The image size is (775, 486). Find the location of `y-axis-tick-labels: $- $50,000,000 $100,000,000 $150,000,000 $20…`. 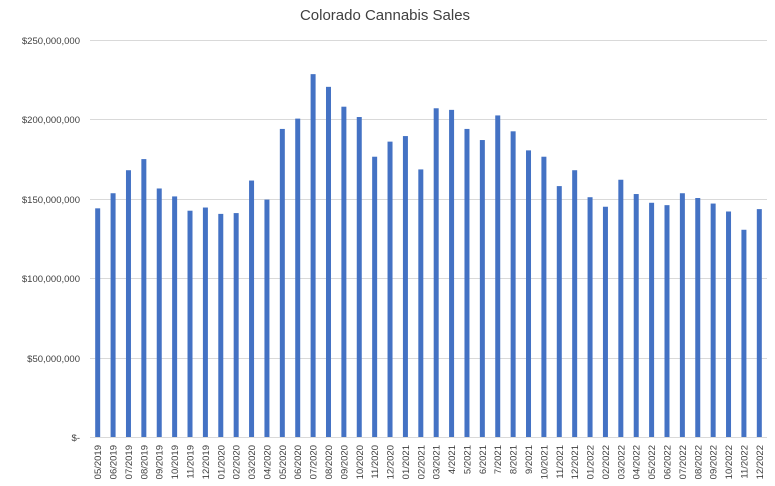

y-axis-tick-labels: $- $50,000,000 $100,000,000 $150,000,000 $20… is located at coordinates (51, 240).